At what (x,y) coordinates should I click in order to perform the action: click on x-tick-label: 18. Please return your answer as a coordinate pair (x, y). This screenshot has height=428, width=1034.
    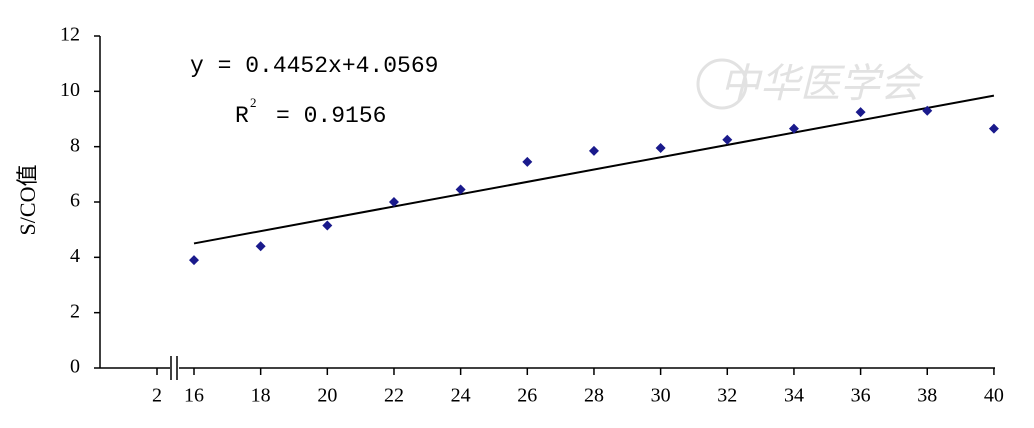
    Looking at the image, I should click on (261, 396).